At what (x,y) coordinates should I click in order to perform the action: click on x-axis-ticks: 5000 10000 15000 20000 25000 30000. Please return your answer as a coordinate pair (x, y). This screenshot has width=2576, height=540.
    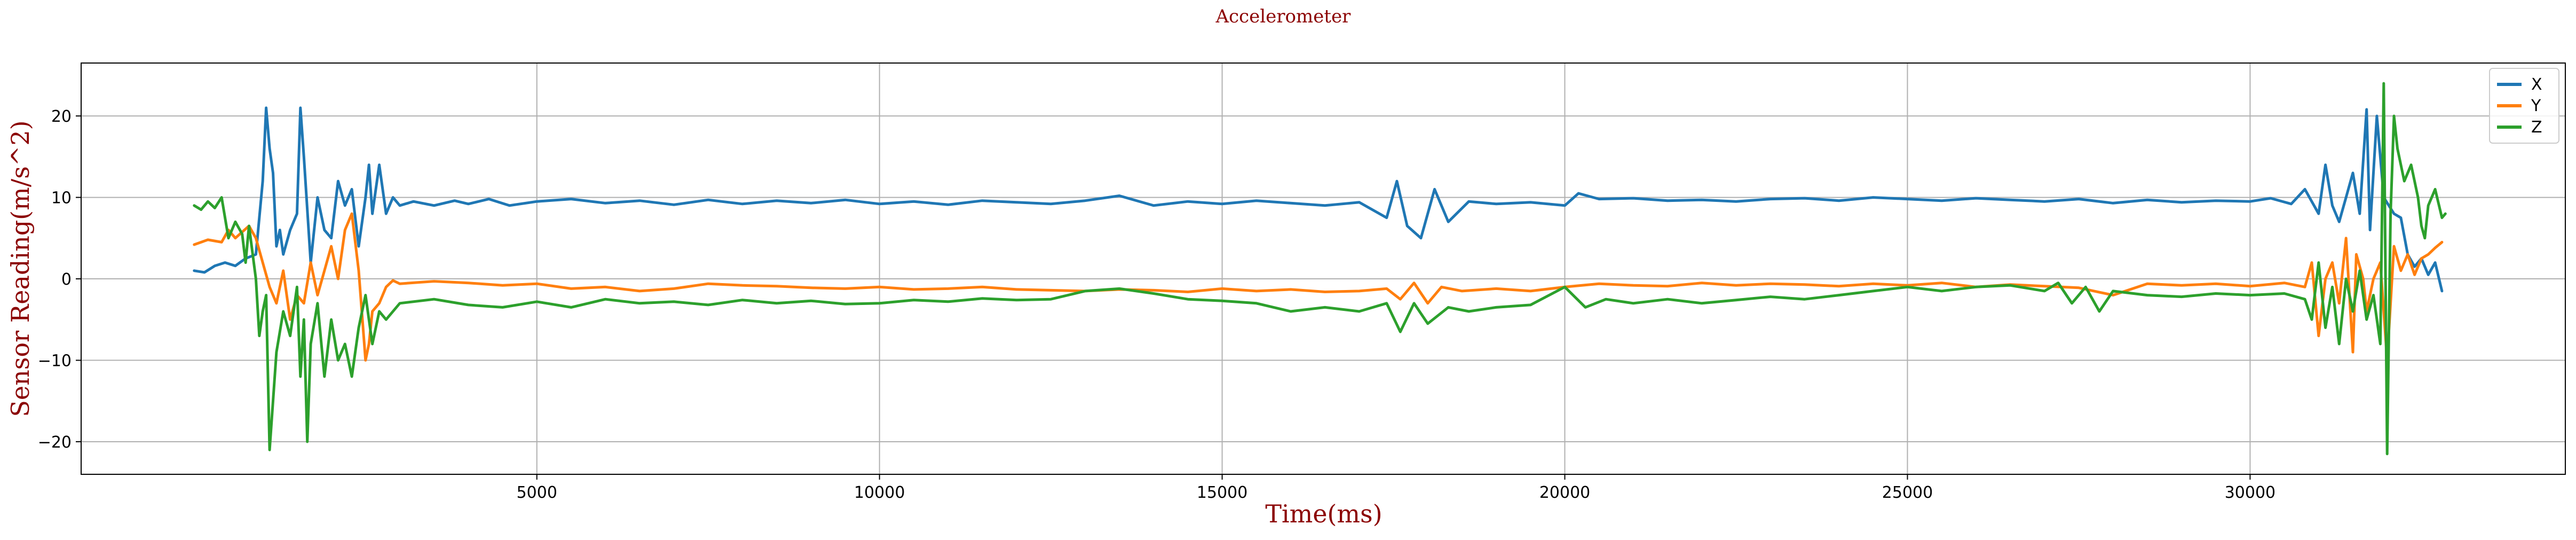
    Looking at the image, I should click on (1396, 488).